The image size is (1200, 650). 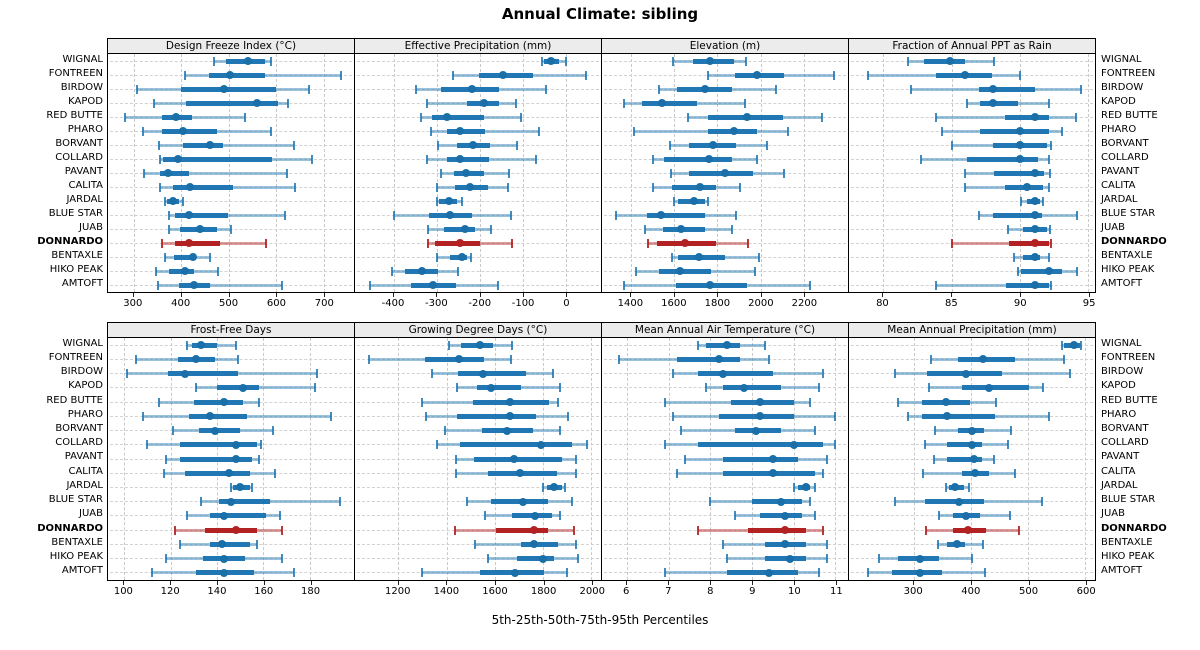 What do you see at coordinates (231, 304) in the screenshot?
I see `x-axis: 300 400 500 600 700` at bounding box center [231, 304].